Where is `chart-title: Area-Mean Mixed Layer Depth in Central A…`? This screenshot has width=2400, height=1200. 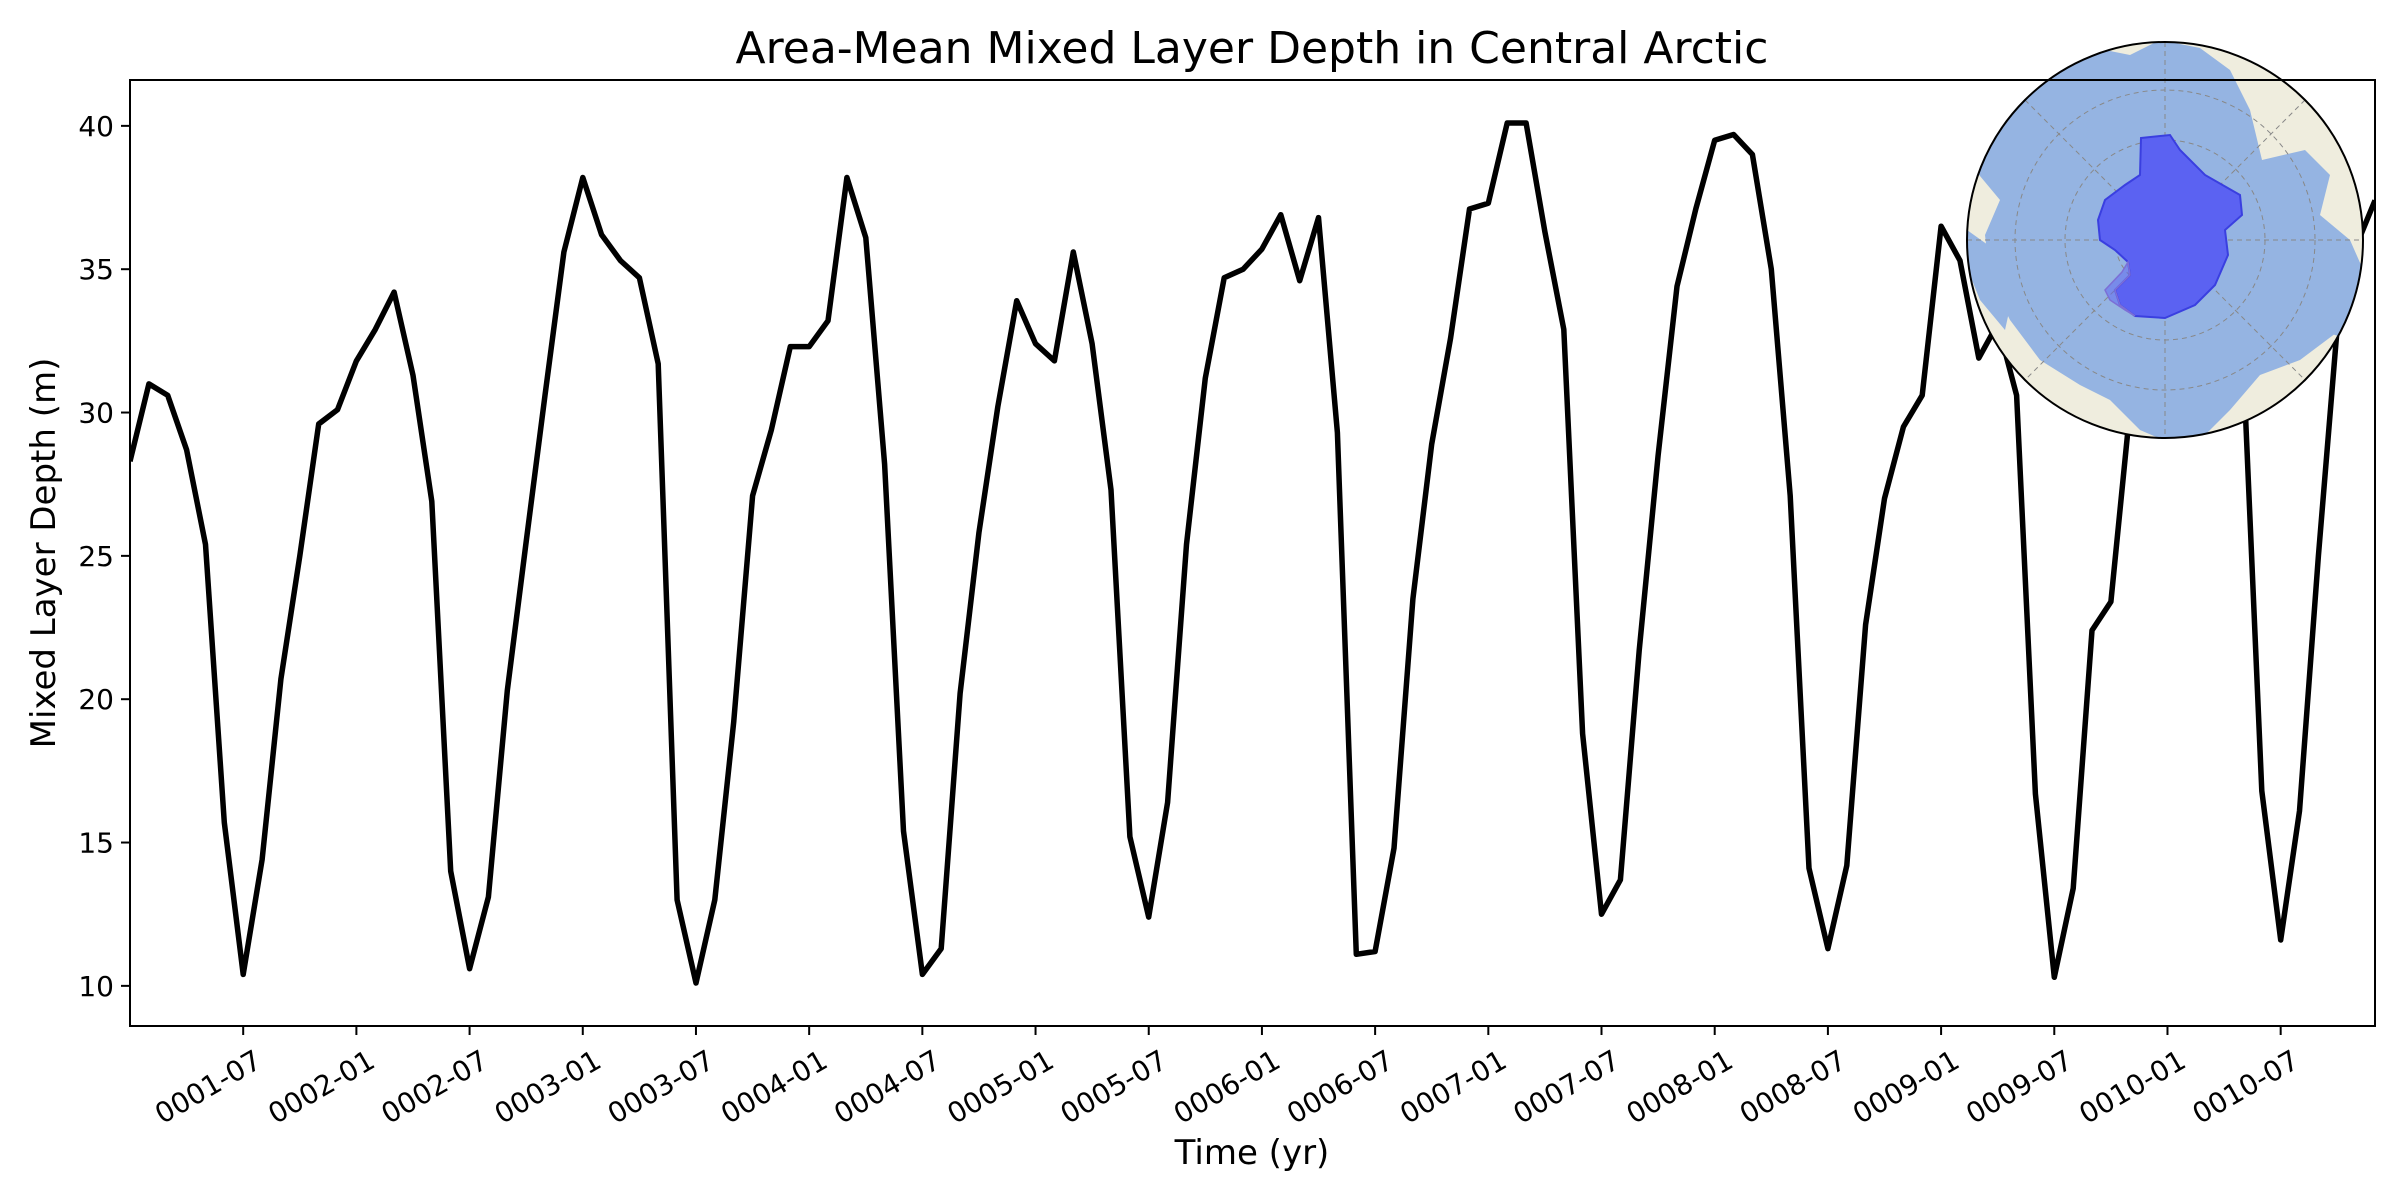
chart-title: Area-Mean Mixed Layer Depth in Central A… is located at coordinates (1252, 48).